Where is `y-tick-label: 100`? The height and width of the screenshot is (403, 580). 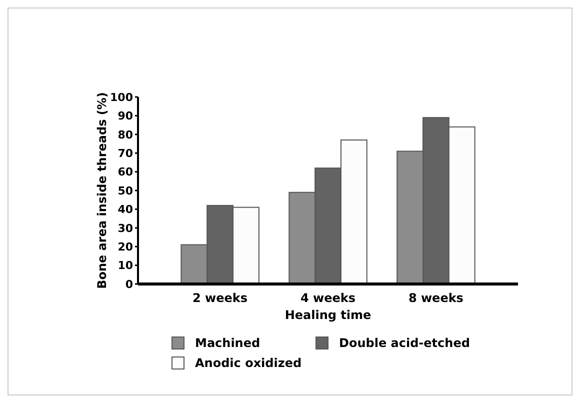 y-tick-label: 100 is located at coordinates (122, 97).